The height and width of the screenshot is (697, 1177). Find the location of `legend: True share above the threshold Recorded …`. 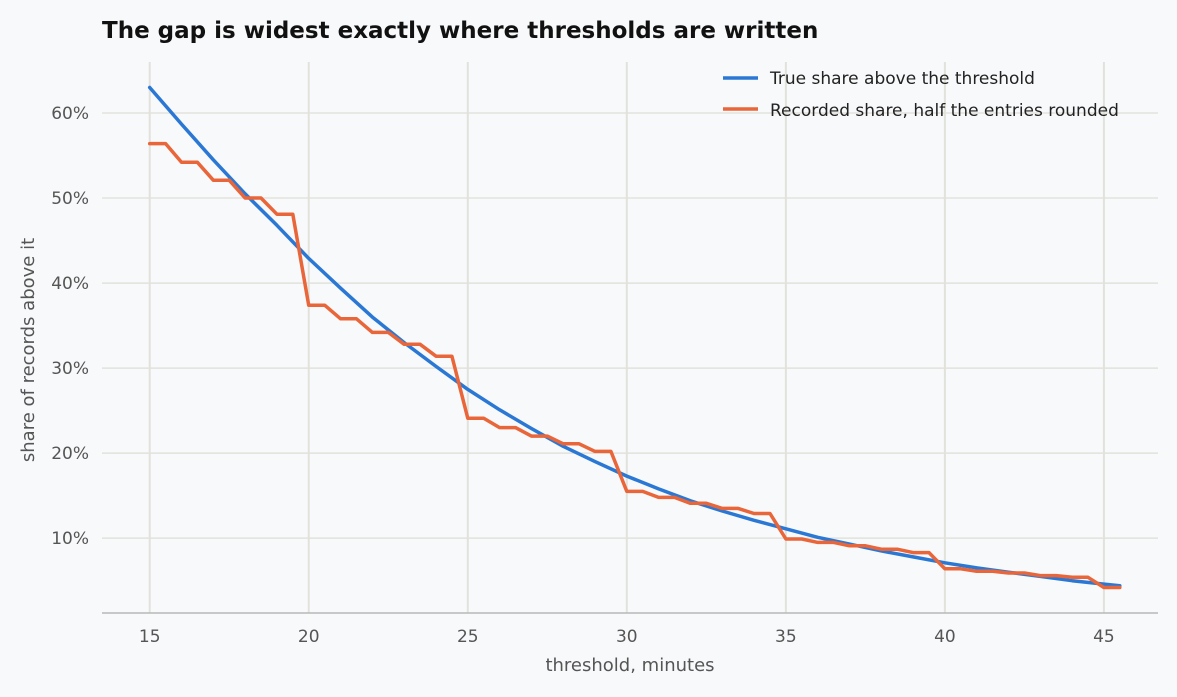

legend: True share above the threshold Recorded … is located at coordinates (921, 95).